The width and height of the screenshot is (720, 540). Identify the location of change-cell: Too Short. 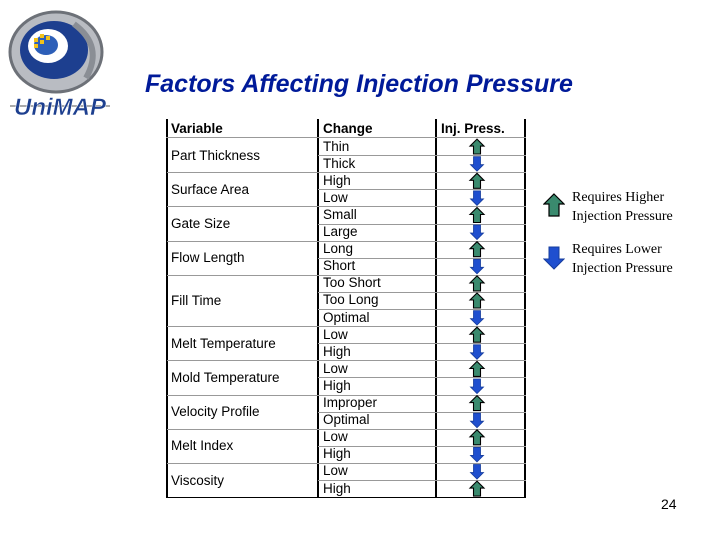
(352, 283).